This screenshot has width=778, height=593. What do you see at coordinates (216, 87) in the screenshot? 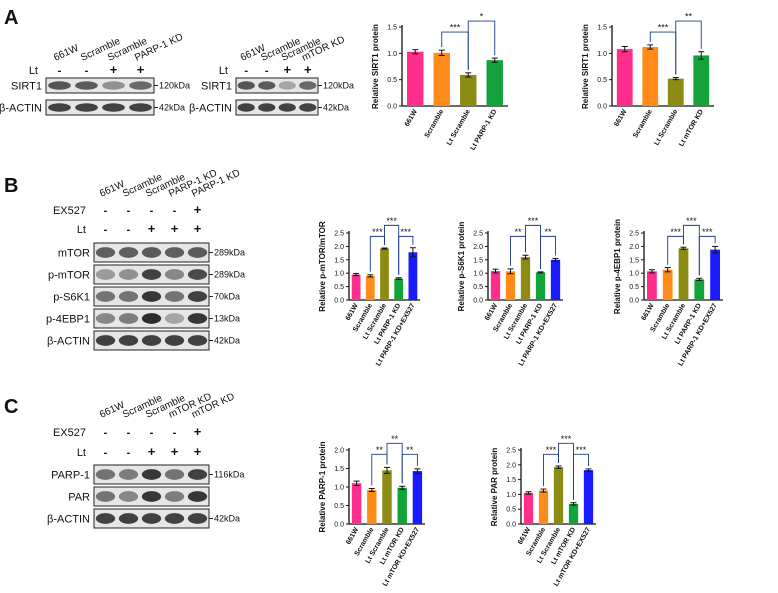
I see `protein-label: SIRT1` at bounding box center [216, 87].